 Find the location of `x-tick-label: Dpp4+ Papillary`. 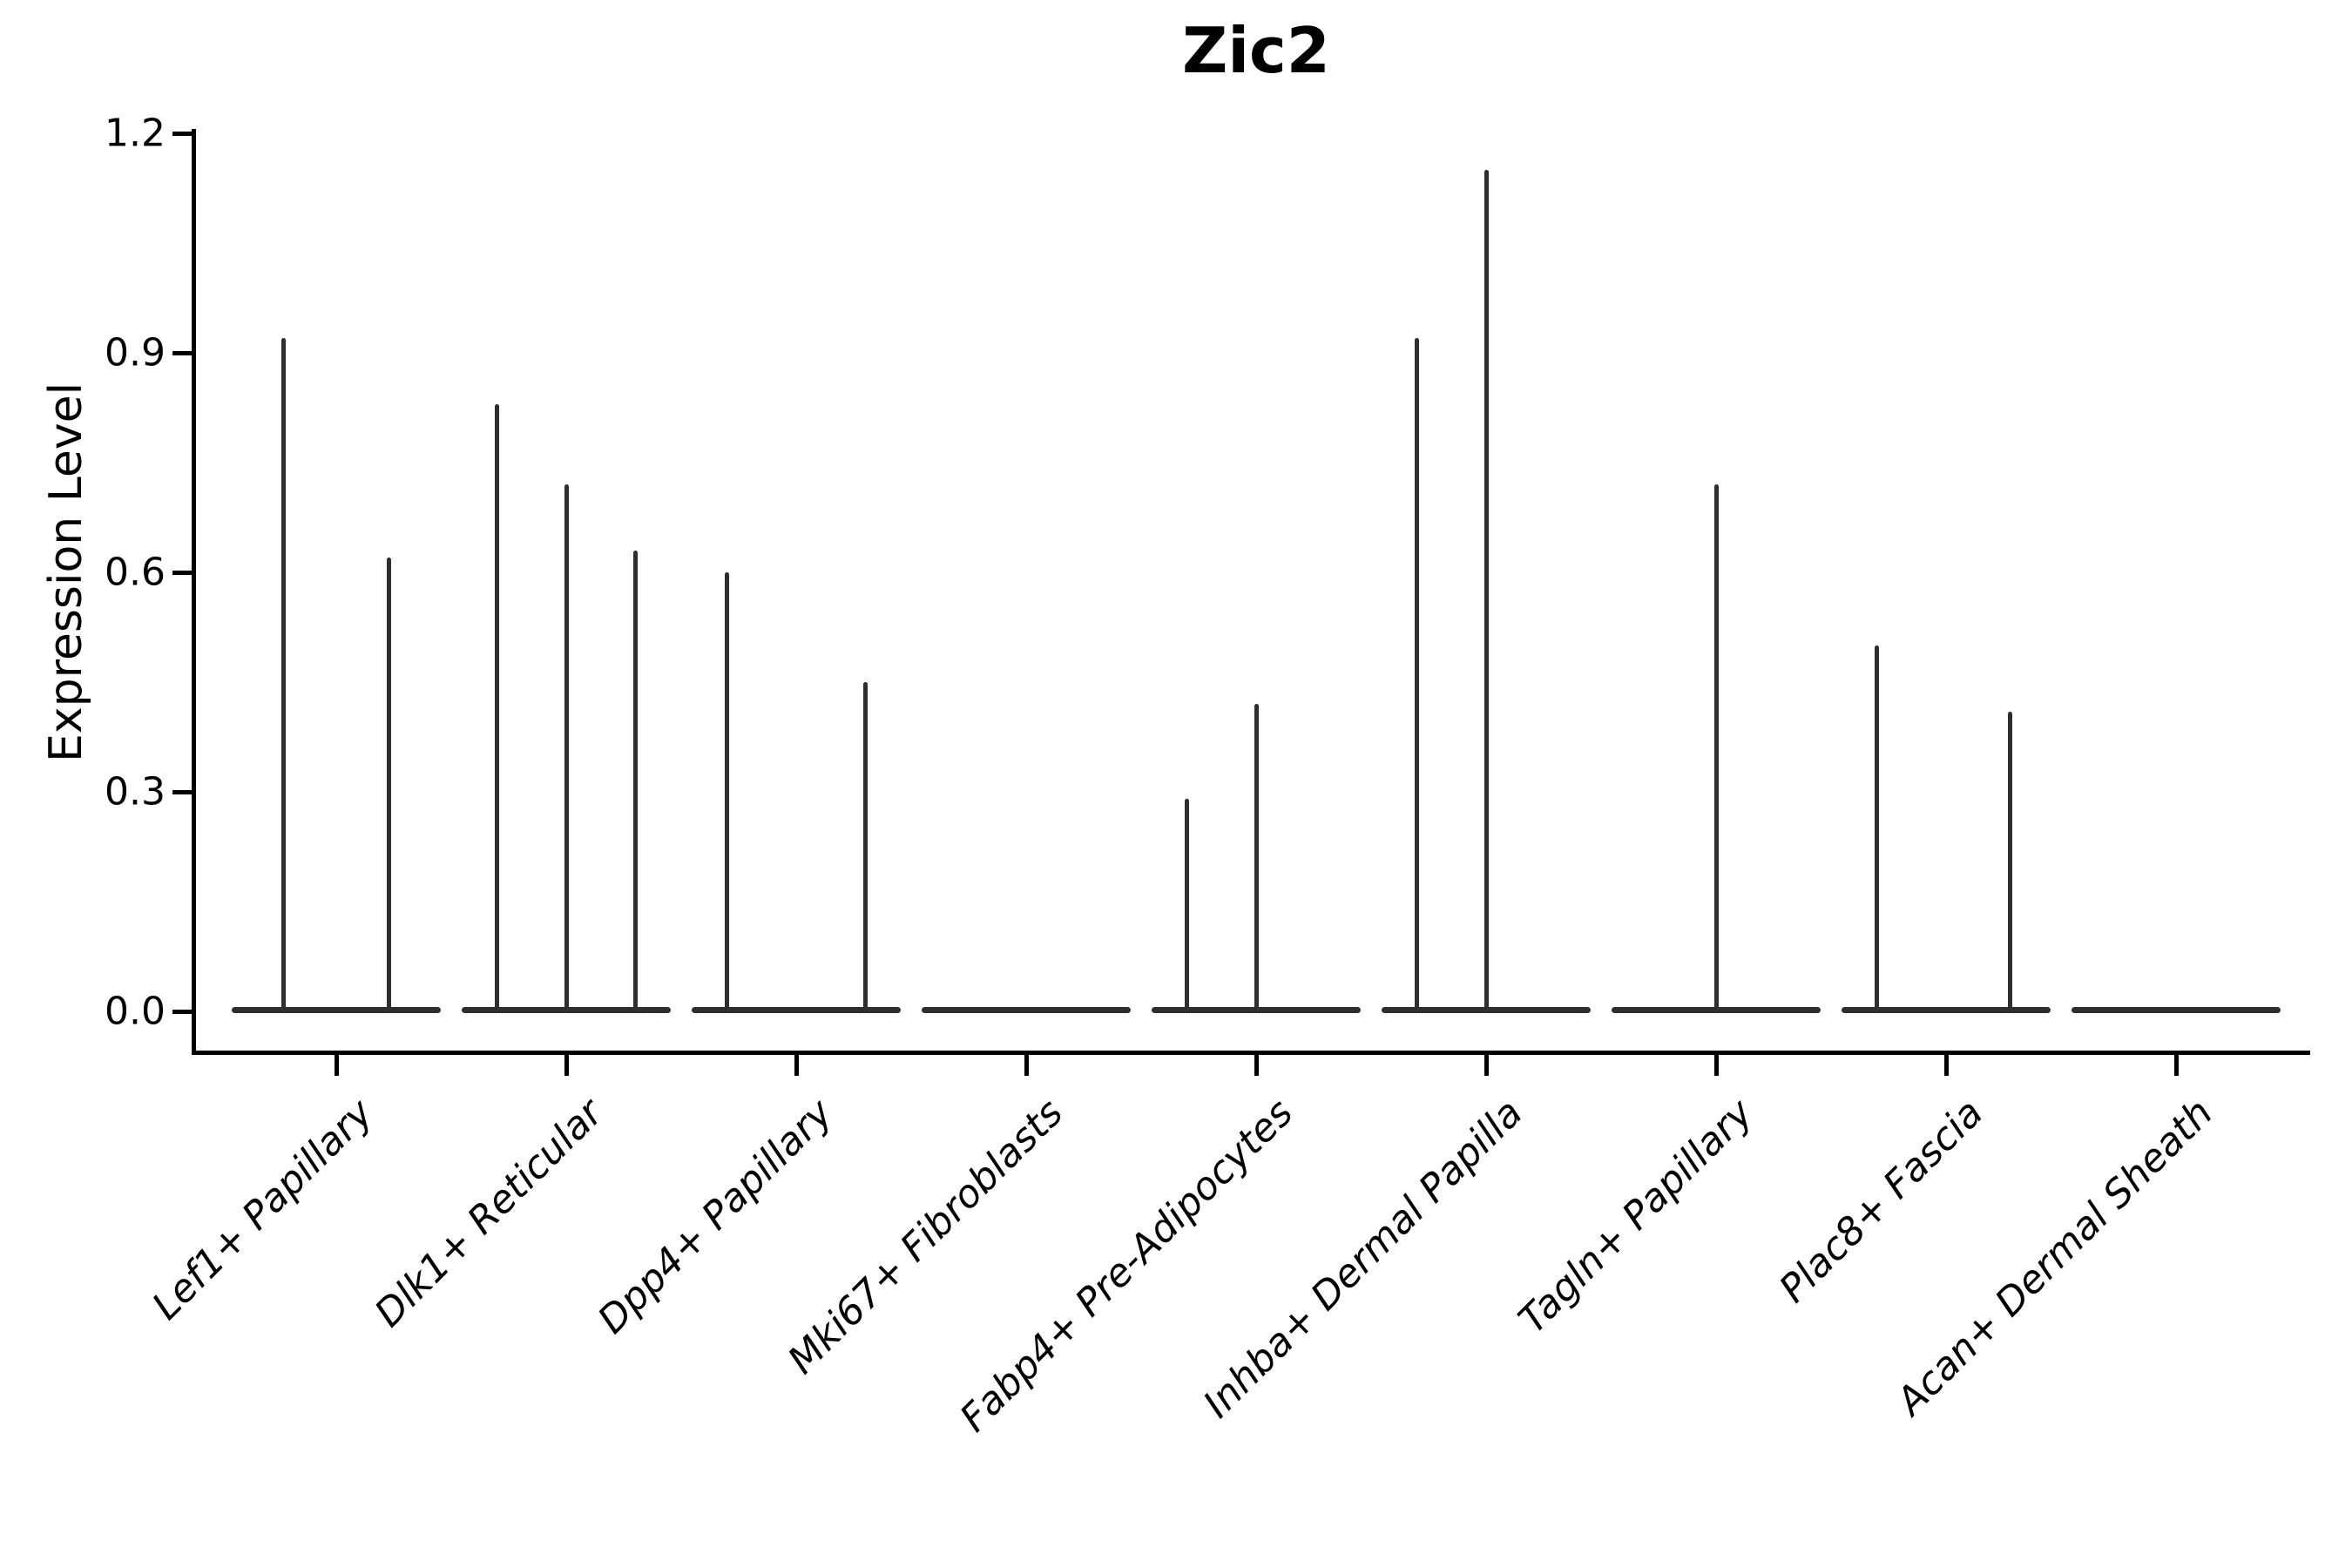

x-tick-label: Dpp4+ Papillary is located at coordinates (716, 1217).